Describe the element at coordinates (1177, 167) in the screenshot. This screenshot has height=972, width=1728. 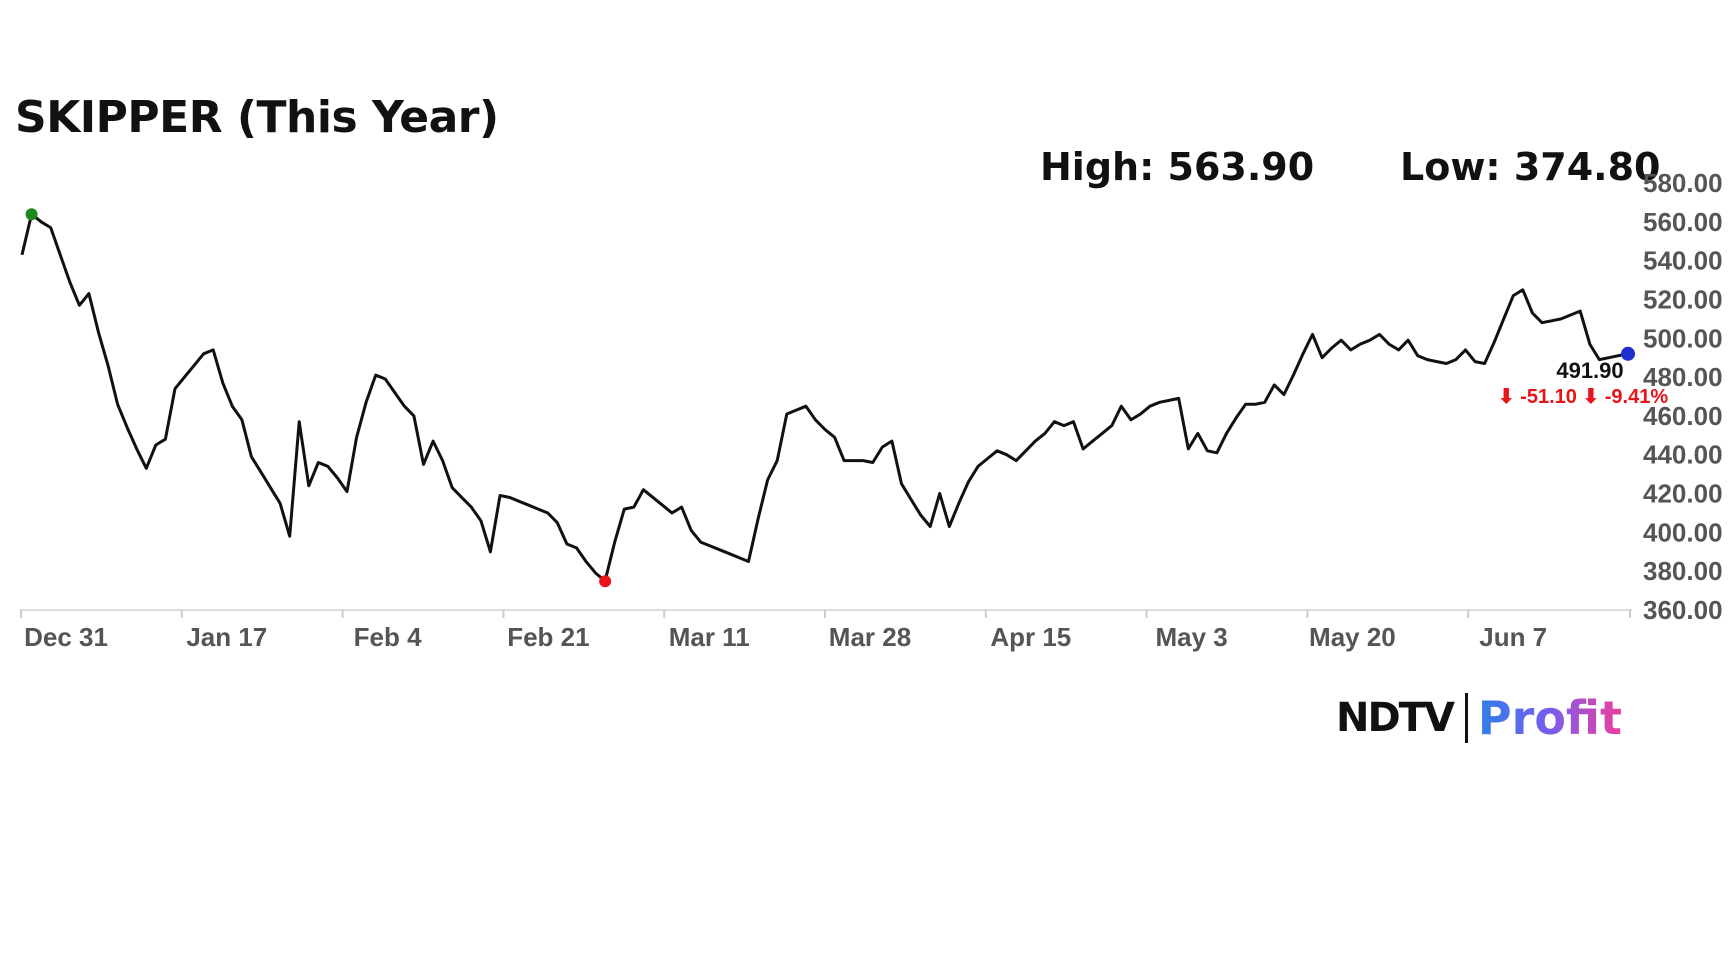
I see `high-stat: High: 563.90` at that location.